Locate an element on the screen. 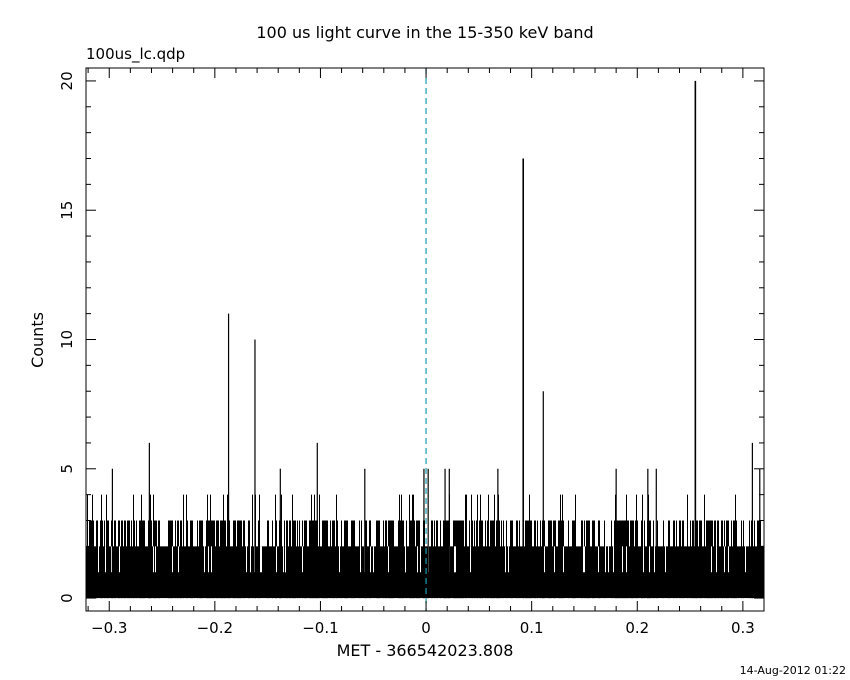 The height and width of the screenshot is (680, 850). chart-subtitle: 100us_lc.qdp is located at coordinates (135, 54).